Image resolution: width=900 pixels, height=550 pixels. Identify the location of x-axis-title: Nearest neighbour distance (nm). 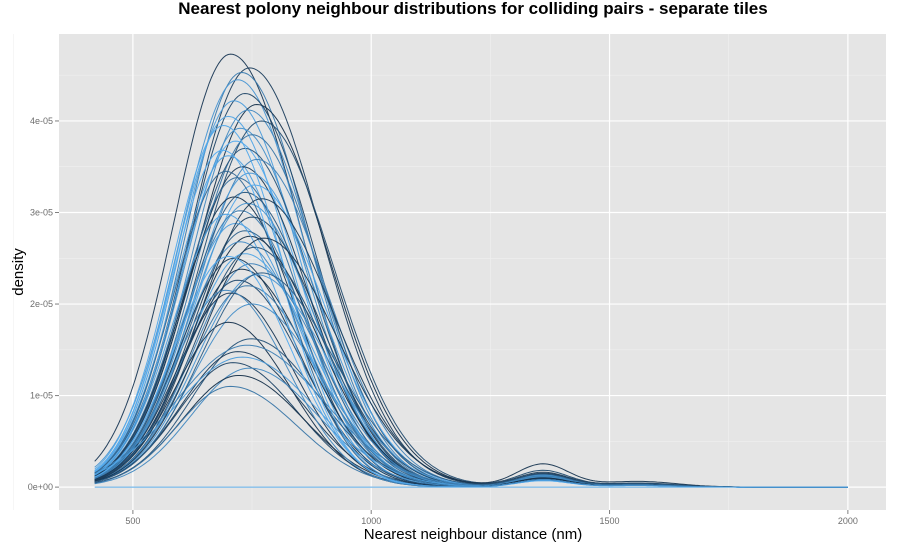
(473, 534).